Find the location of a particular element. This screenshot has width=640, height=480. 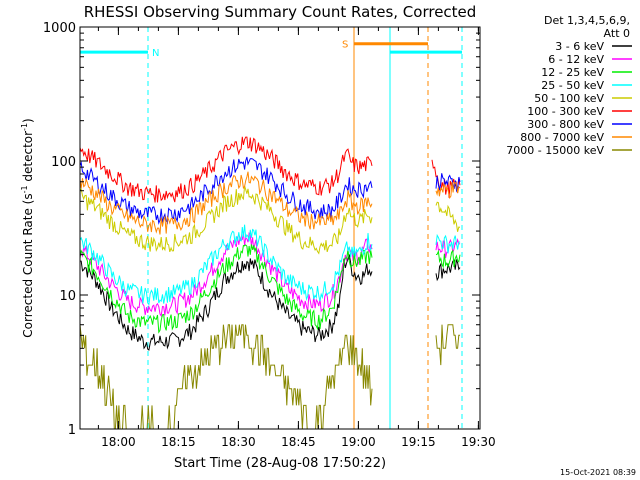

legend-label-6: 300 - 800 keV is located at coordinates (565, 124).